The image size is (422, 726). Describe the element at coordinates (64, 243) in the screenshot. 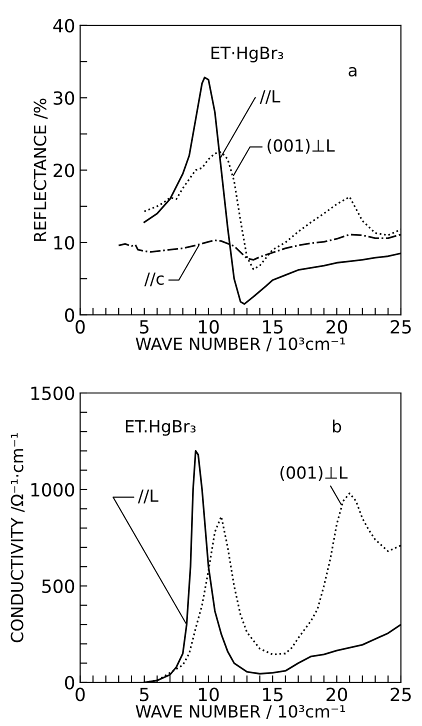

I see `y-tick-label: 10` at that location.